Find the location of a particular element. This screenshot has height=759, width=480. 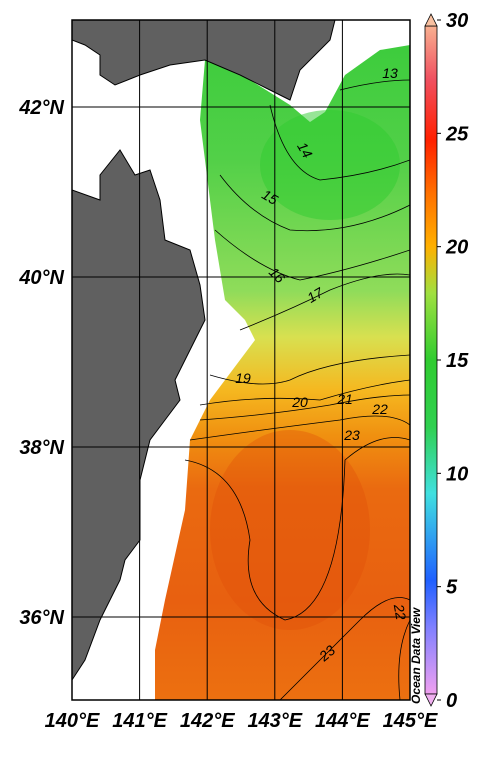

longitude-label: 145°E is located at coordinates (410, 721).